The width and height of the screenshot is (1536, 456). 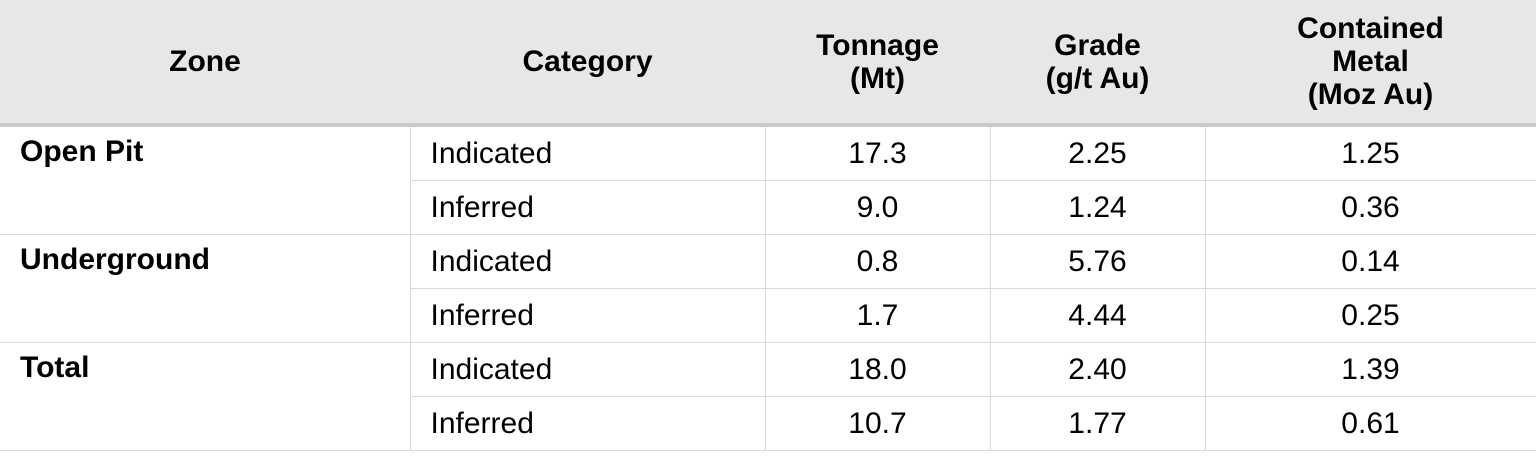 I want to click on value-cell: 17.3, so click(x=877, y=152).